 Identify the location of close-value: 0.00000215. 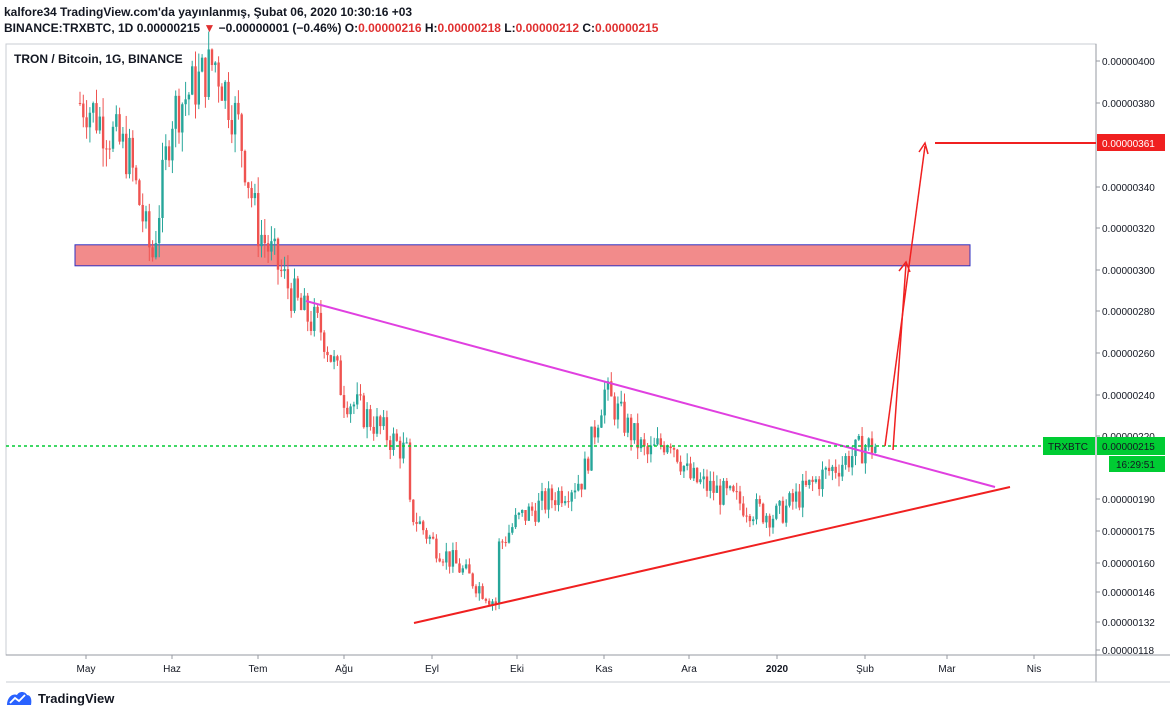
(627, 28).